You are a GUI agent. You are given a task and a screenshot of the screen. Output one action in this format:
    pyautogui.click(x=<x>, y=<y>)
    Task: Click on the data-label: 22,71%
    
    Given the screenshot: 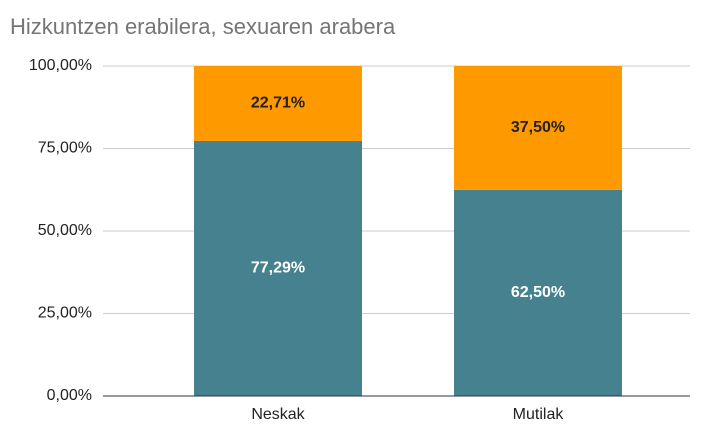 What is the action you would take?
    pyautogui.click(x=278, y=103)
    